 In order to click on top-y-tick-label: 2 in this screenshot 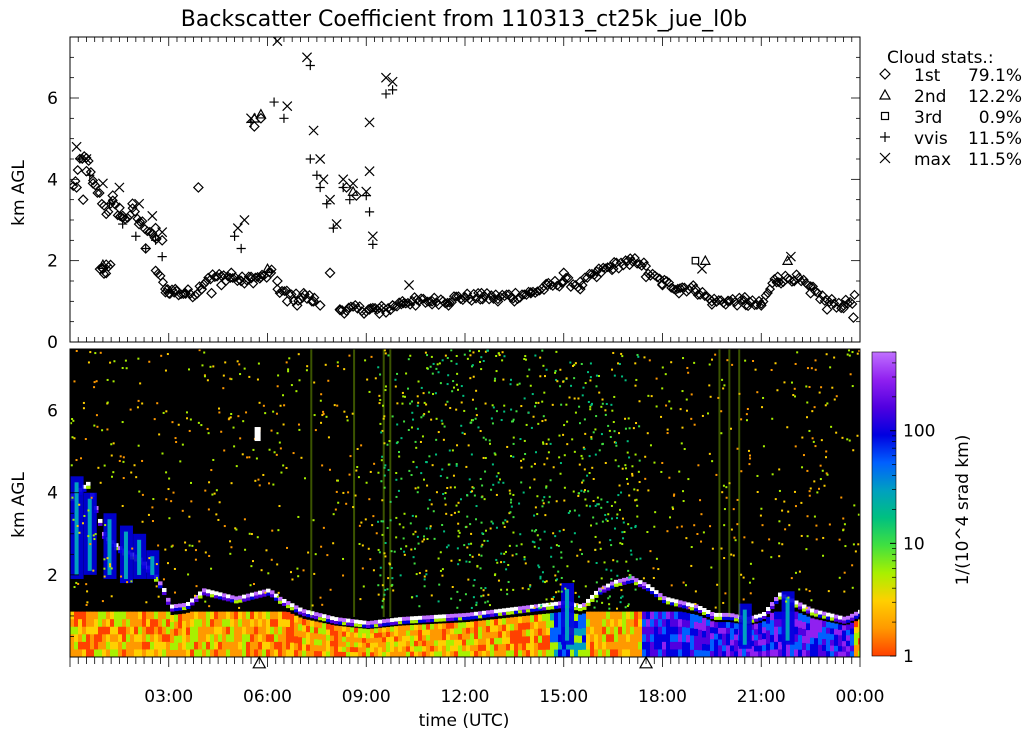, I will do `click(52, 262)`.